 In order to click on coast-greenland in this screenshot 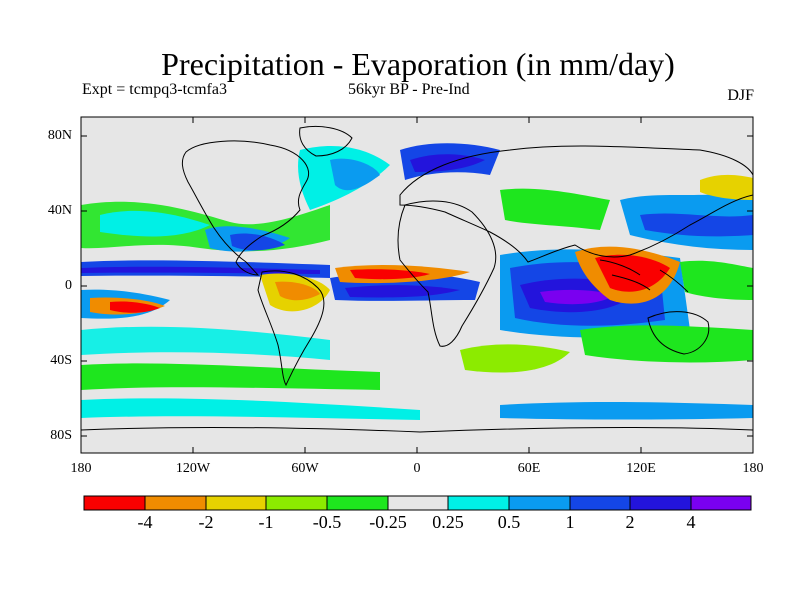, I will do `click(326, 141)`.